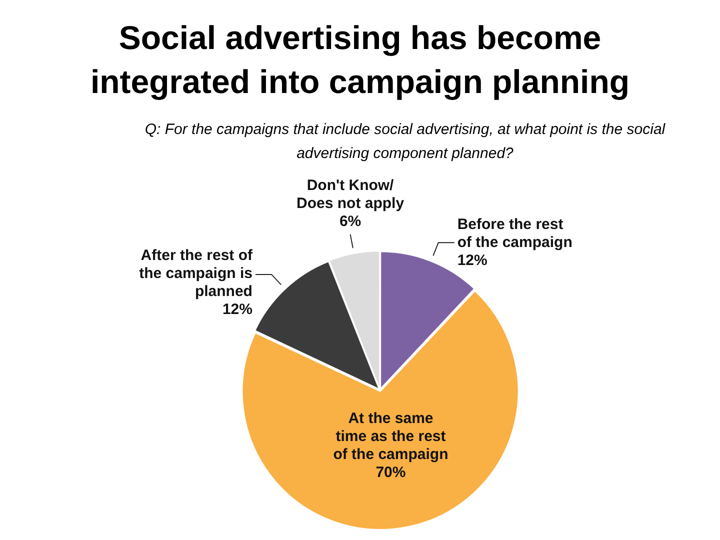 Image resolution: width=720 pixels, height=540 pixels. What do you see at coordinates (360, 60) in the screenshot?
I see `chart-title: Social advertising has become integrated into campaign planning` at bounding box center [360, 60].